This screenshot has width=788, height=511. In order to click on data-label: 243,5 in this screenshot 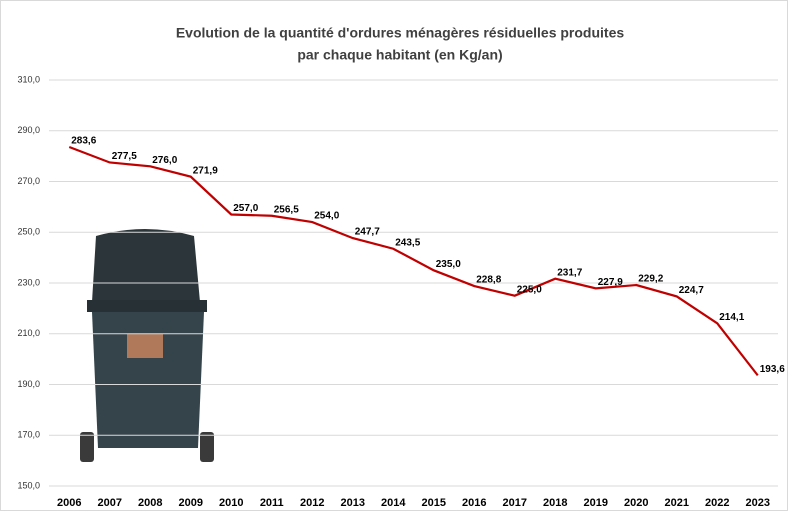, I will do `click(407, 242)`.